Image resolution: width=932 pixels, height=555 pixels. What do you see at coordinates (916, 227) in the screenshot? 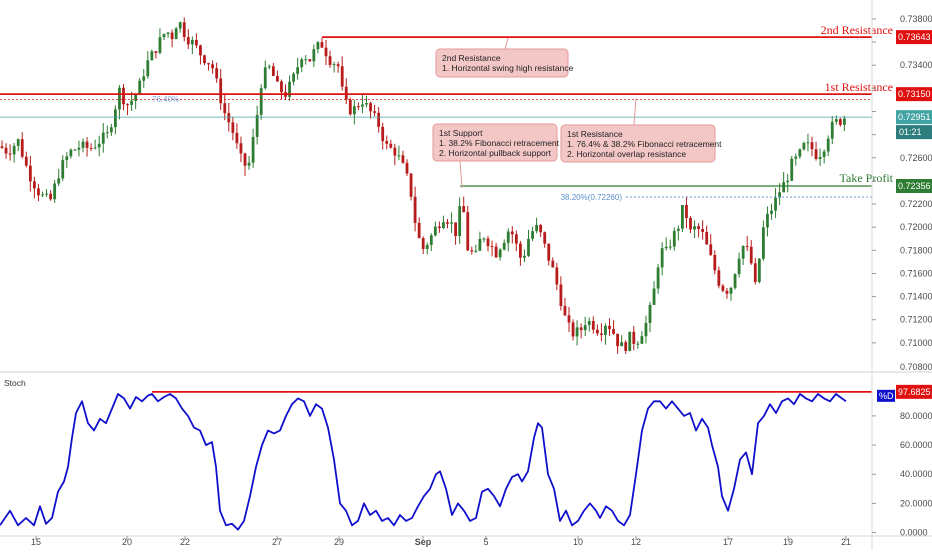
I see `price-tick-label: 0.72000` at bounding box center [916, 227].